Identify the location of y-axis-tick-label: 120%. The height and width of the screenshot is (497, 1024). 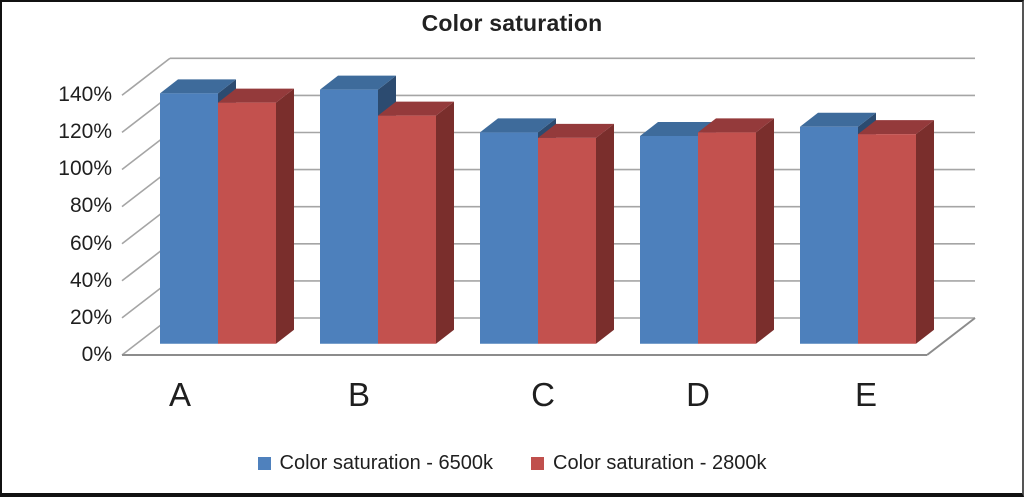
(85, 131).